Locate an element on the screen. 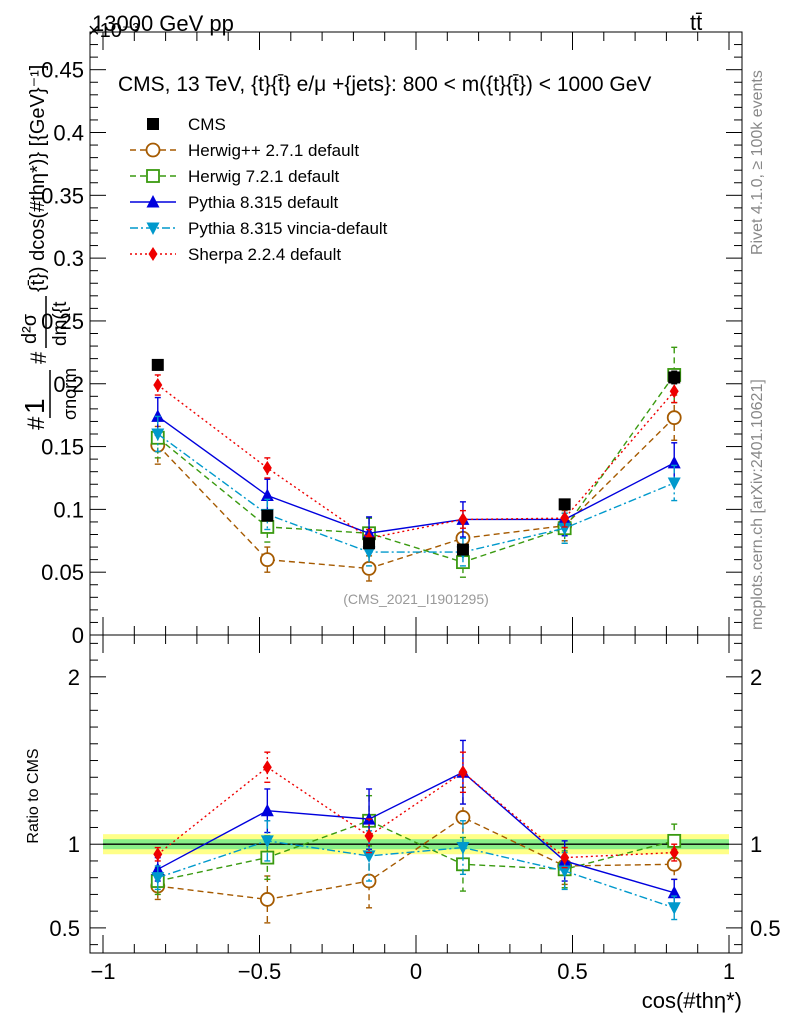 This screenshot has width=786, height=1024. ratio-series-herwigpp is located at coordinates (416, 855).